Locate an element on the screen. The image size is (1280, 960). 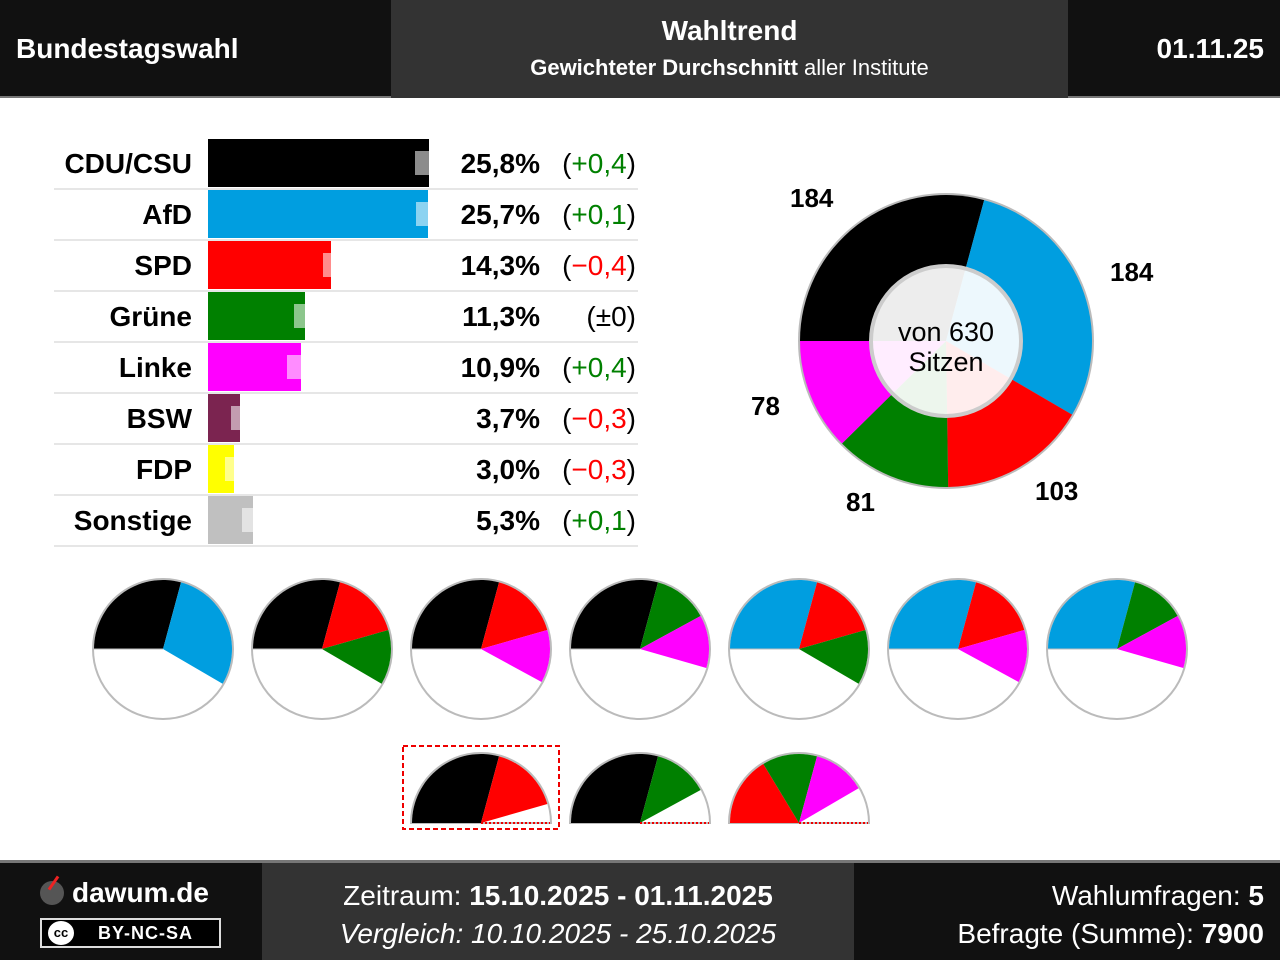
party-row: BSW 3,7% (−0,3) is located at coordinates (346, 419).